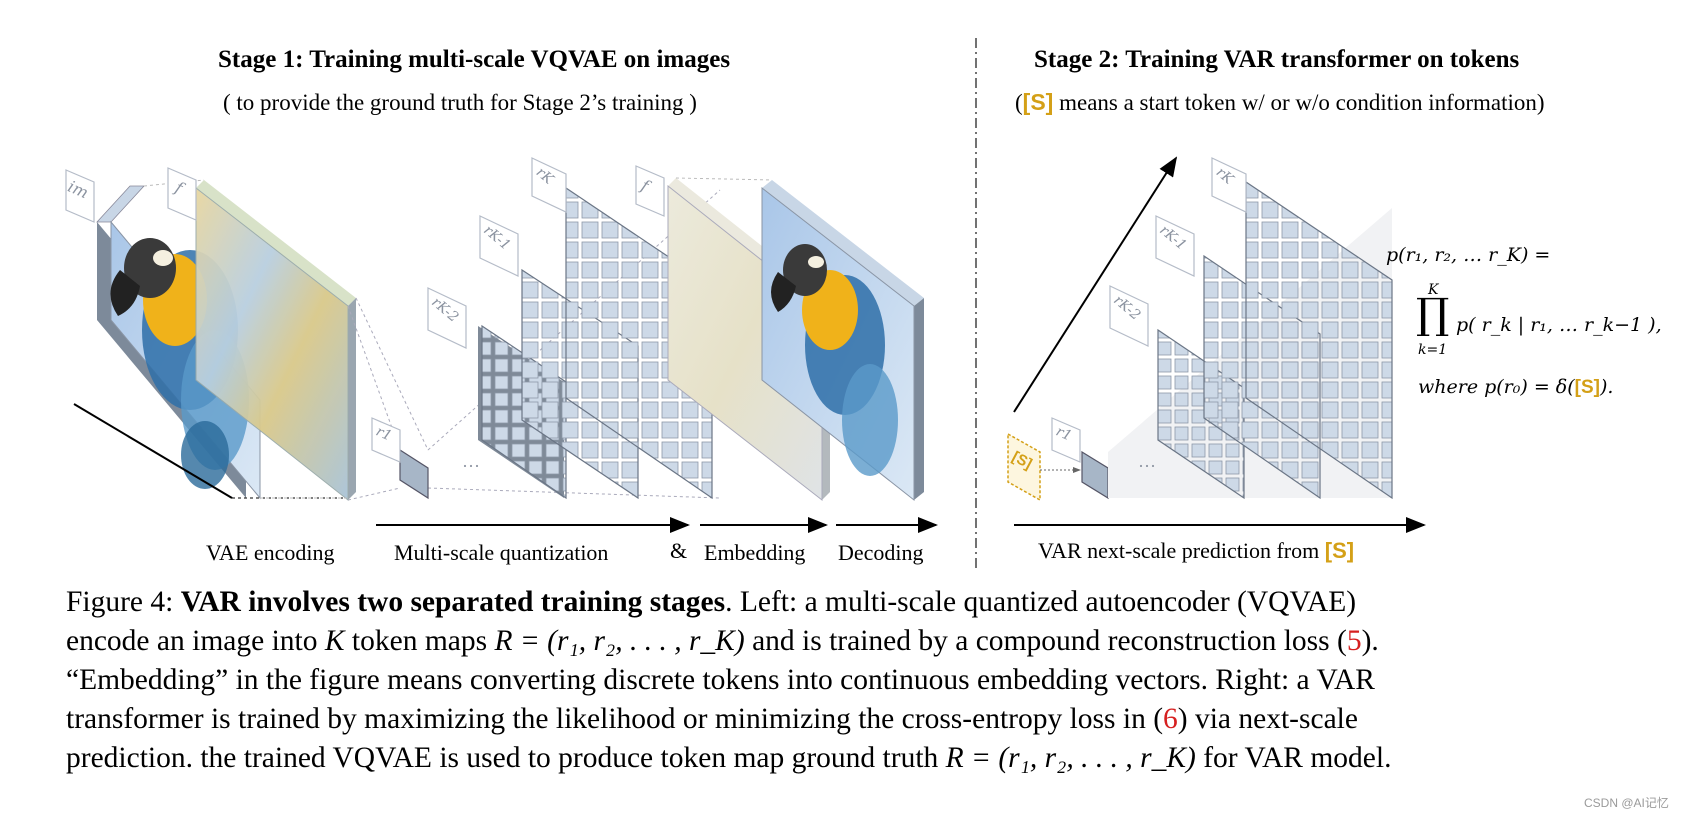 The height and width of the screenshot is (814, 1690). Describe the element at coordinates (1070, 758) in the screenshot. I see `caption-l5-R: R = (r₁, r₂, . . . , r_K)` at that location.